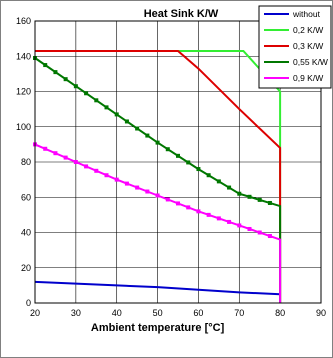  What do you see at coordinates (117, 313) in the screenshot?
I see `x-tick-label: 40` at bounding box center [117, 313].